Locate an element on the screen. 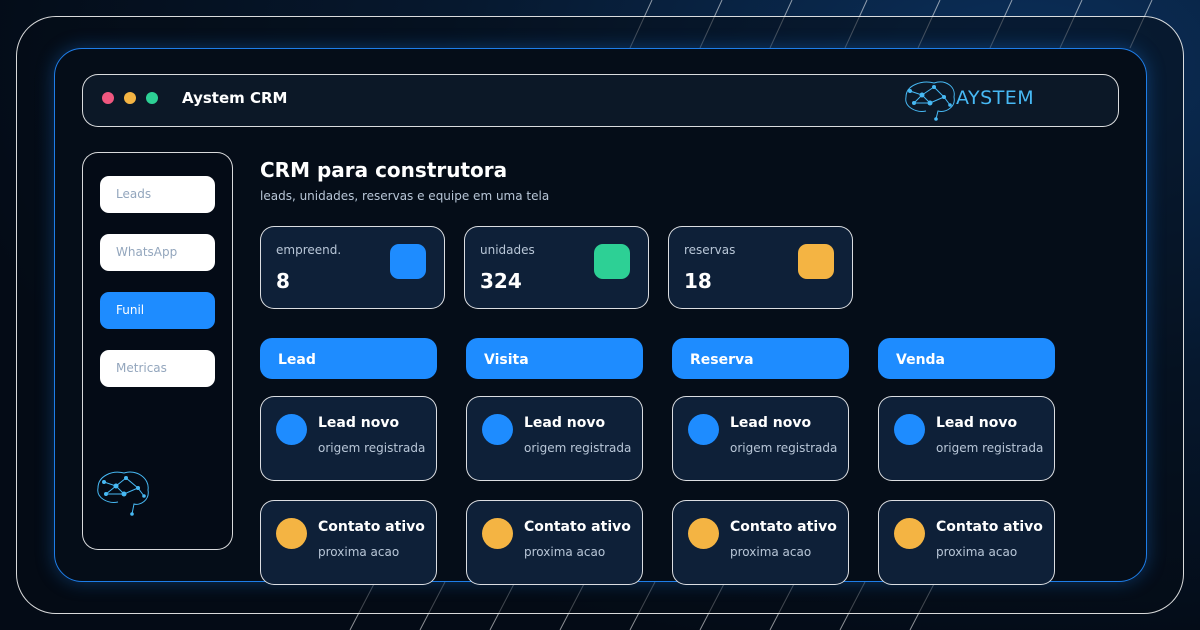  window-close-dot is located at coordinates (108, 98).